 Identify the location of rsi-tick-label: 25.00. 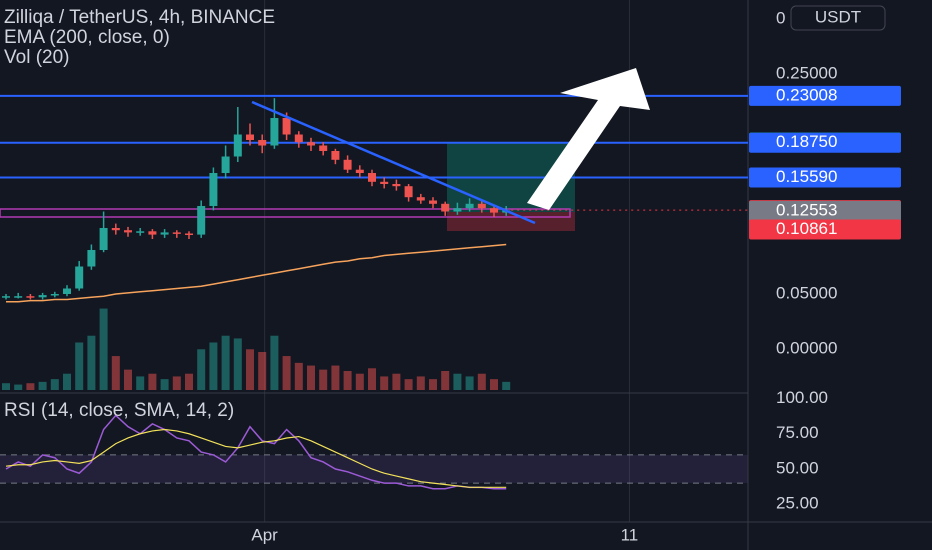
(797, 503).